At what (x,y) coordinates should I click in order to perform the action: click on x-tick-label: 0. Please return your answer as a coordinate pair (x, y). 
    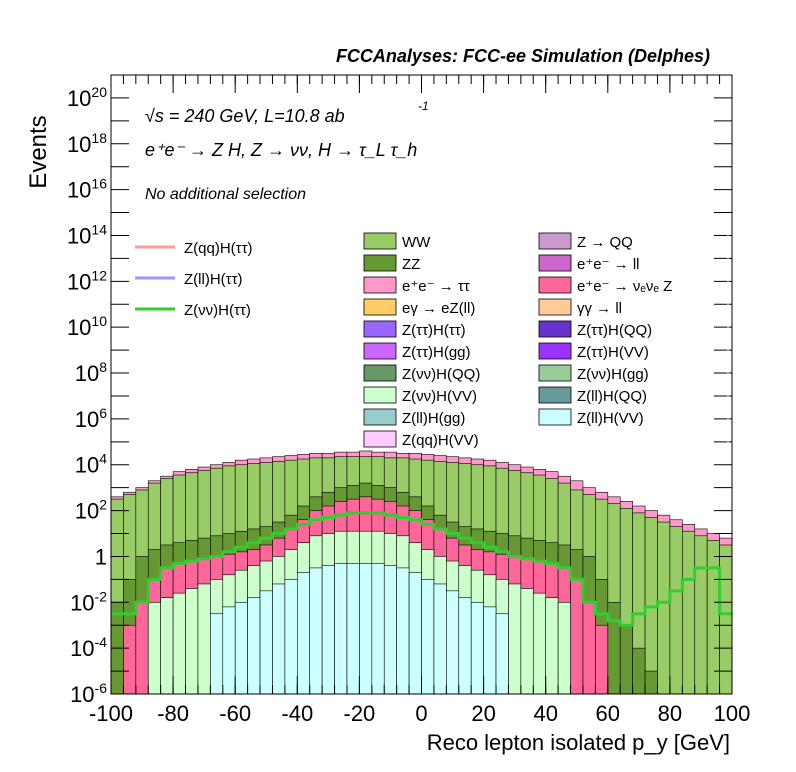
    Looking at the image, I should click on (421, 713).